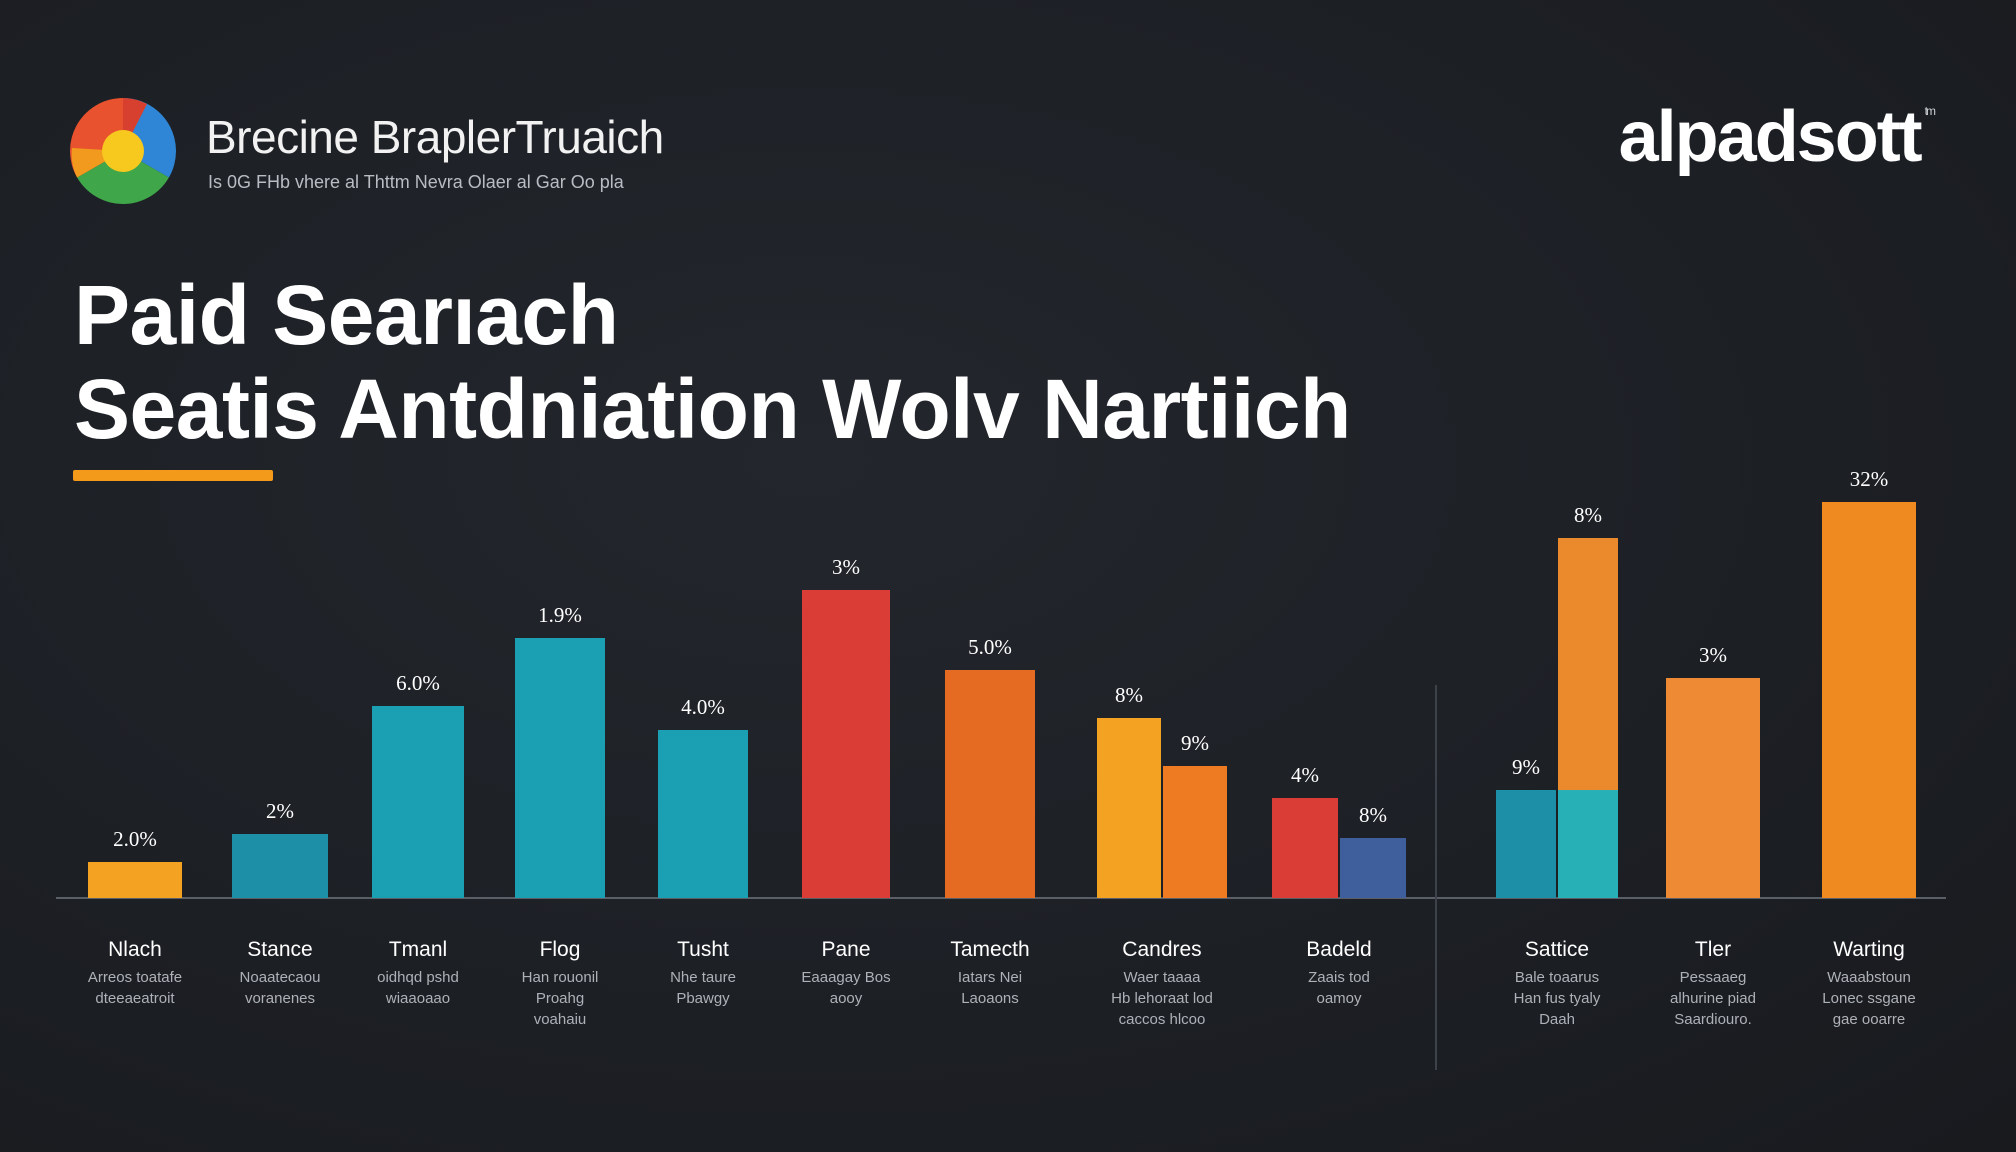 The height and width of the screenshot is (1152, 2016). I want to click on category-label: Badeld, so click(1338, 949).